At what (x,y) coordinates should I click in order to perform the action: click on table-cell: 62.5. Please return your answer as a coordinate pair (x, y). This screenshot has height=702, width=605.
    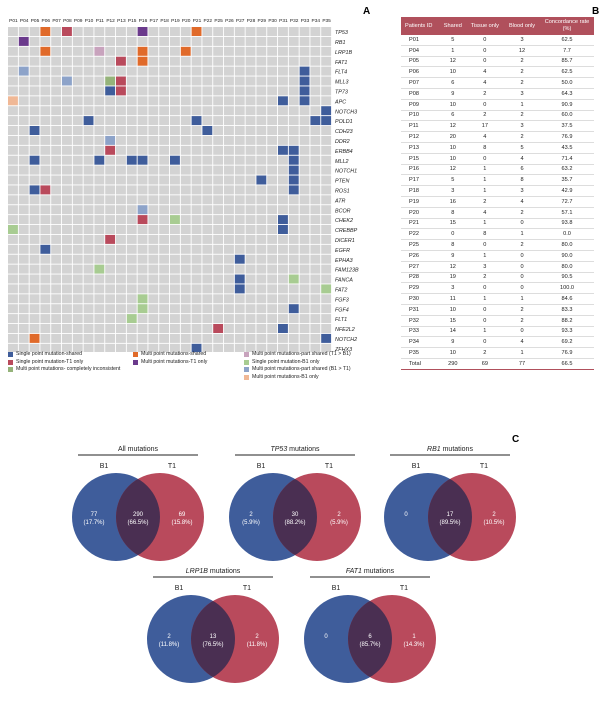
    Looking at the image, I should click on (567, 40).